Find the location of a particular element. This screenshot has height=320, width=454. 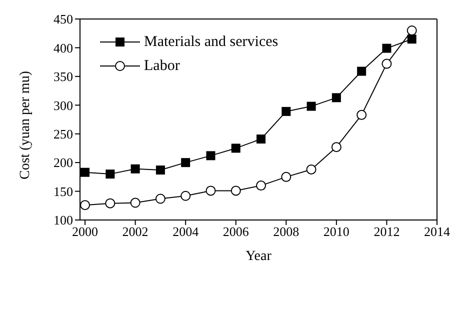

legend-label: Labor is located at coordinates (162, 66).